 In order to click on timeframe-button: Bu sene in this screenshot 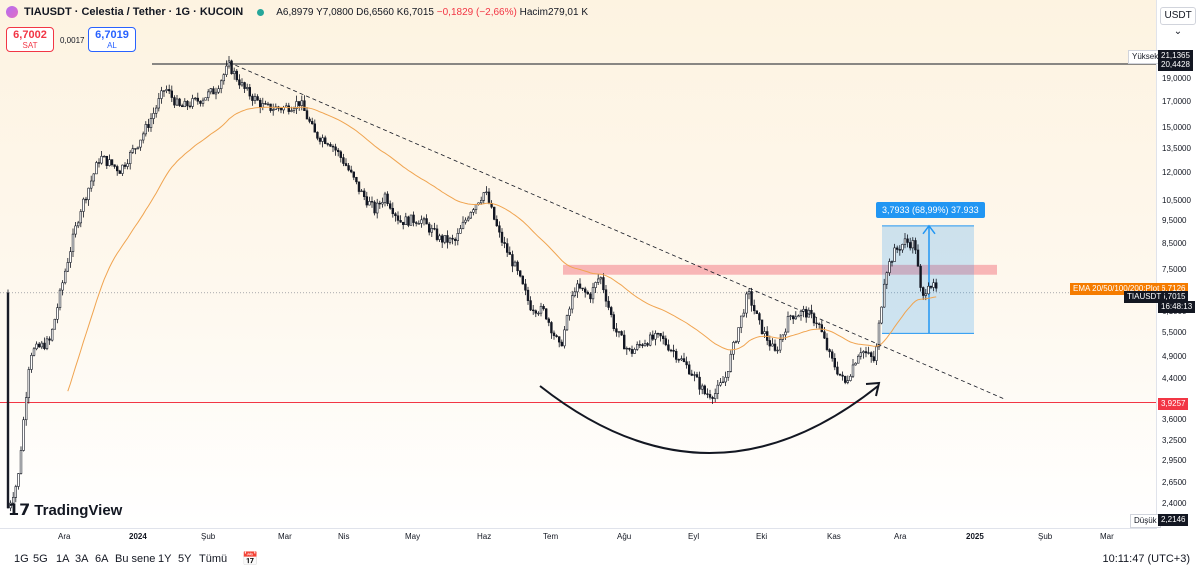, I will do `click(135, 559)`.